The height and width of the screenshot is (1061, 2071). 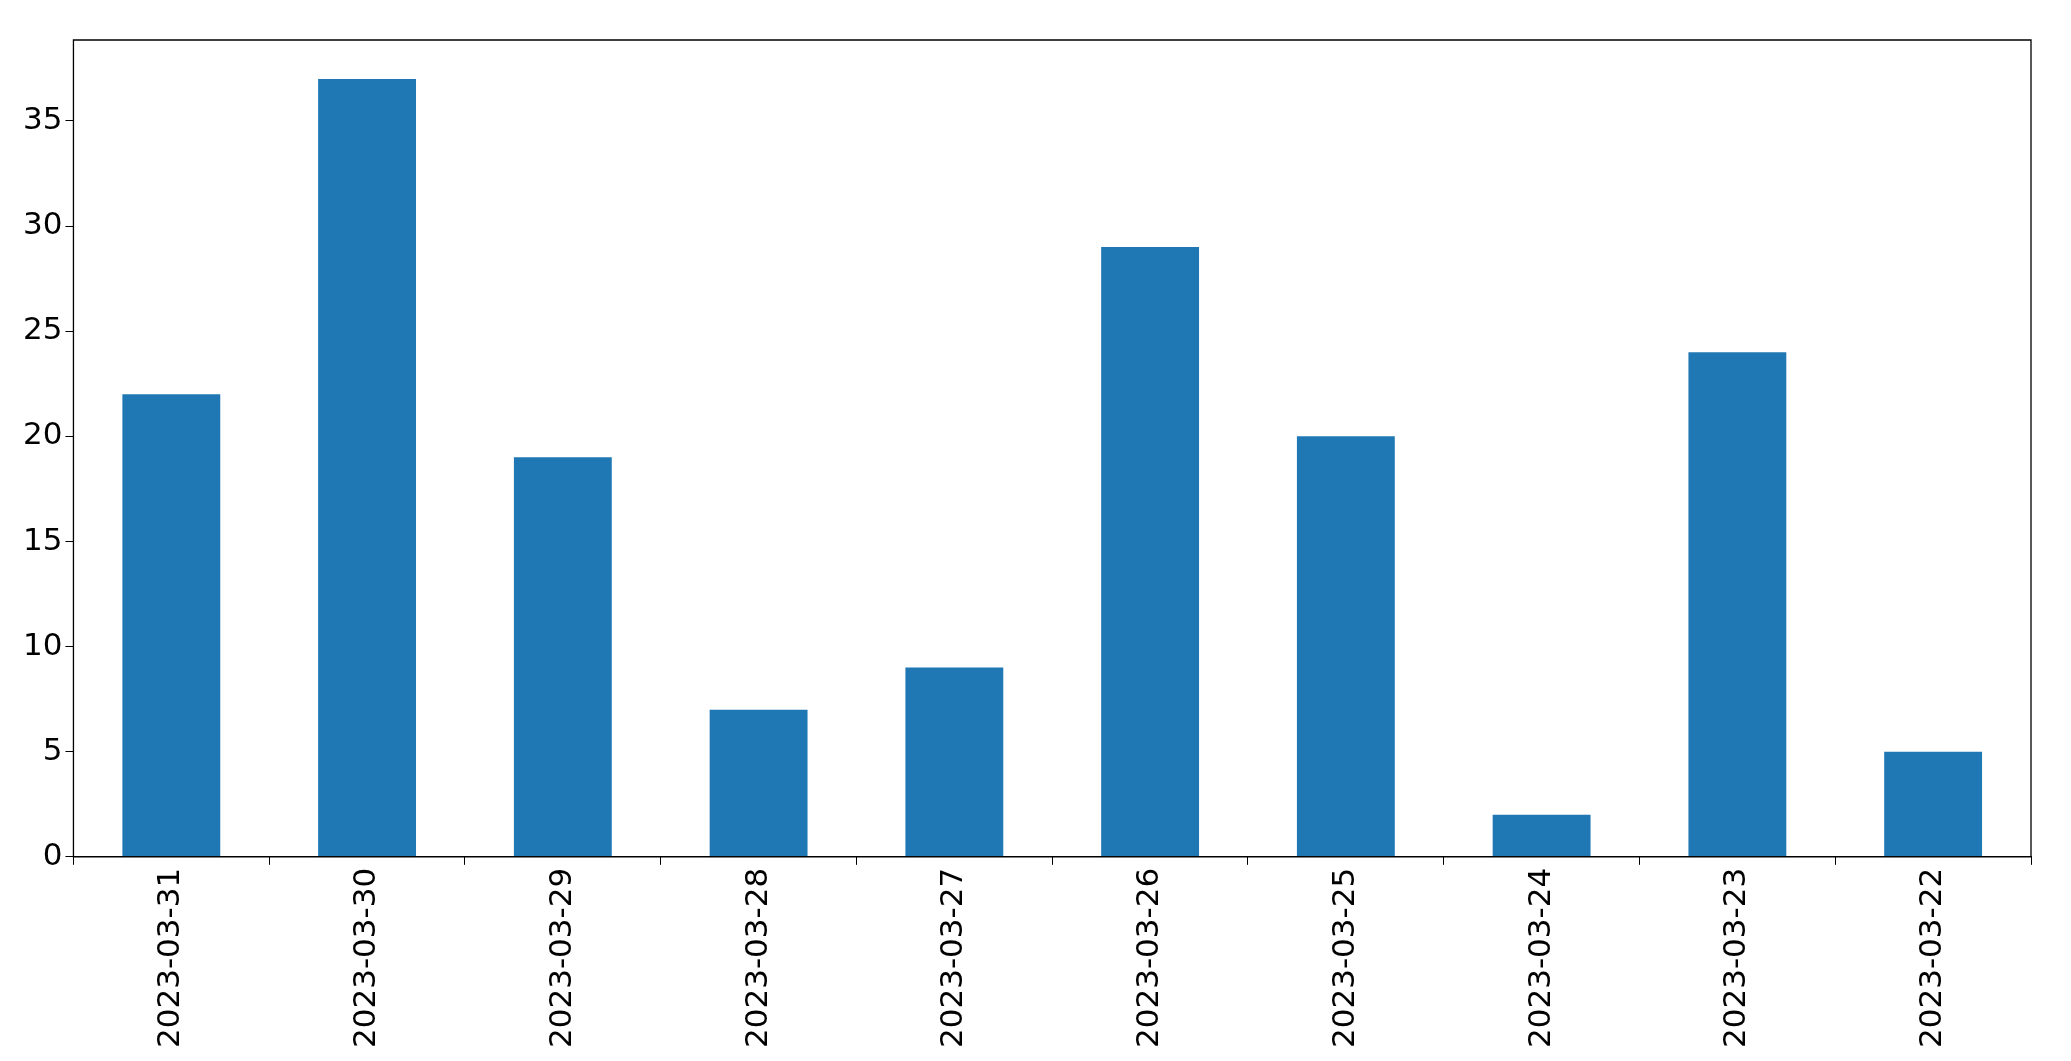 What do you see at coordinates (52, 853) in the screenshot?
I see `y-tick-label: 0` at bounding box center [52, 853].